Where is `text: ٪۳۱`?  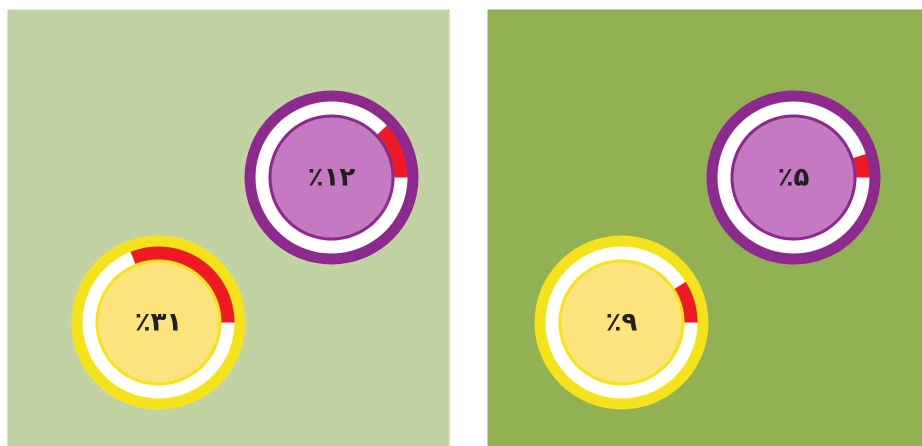
text: ٪۳۱ is located at coordinates (158, 323).